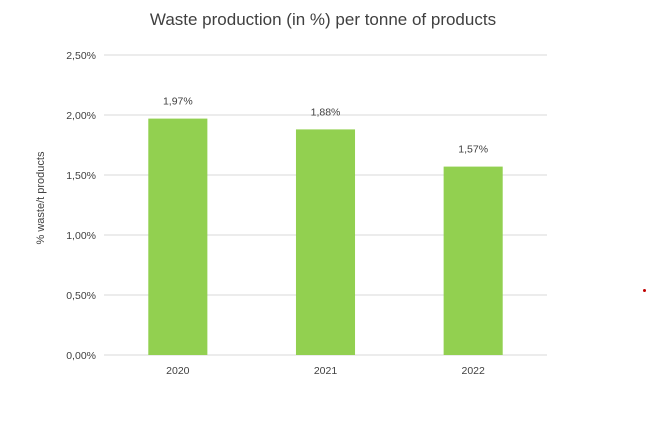 Image resolution: width=648 pixels, height=422 pixels. What do you see at coordinates (644, 290) in the screenshot?
I see `marker-dot` at bounding box center [644, 290].